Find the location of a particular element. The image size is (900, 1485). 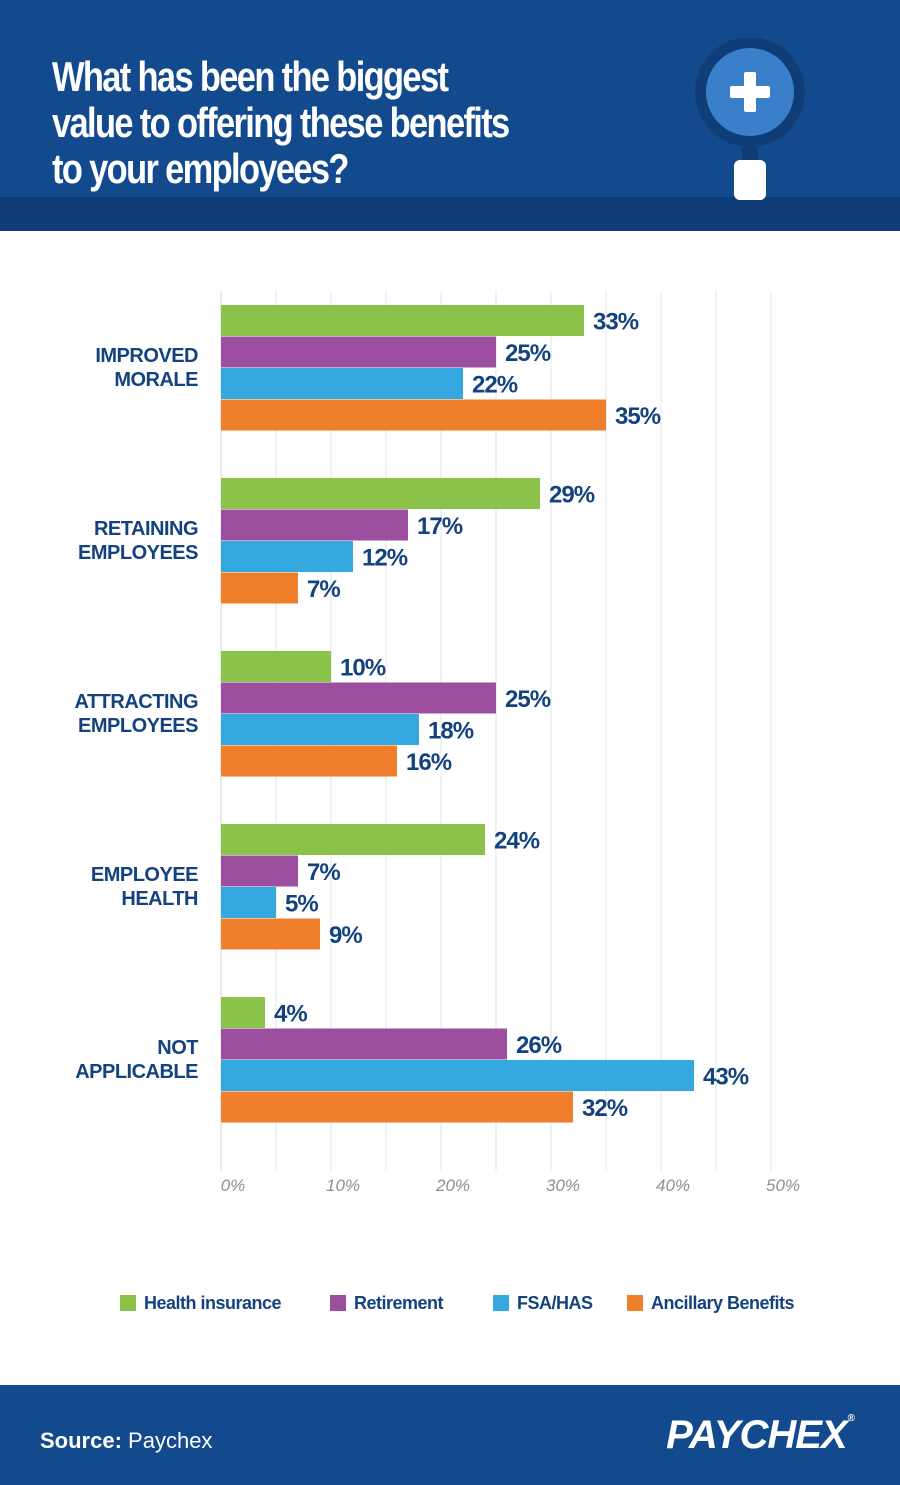

legend-item-ancillary-benefits: Ancillary Benefits is located at coordinates (711, 1303).